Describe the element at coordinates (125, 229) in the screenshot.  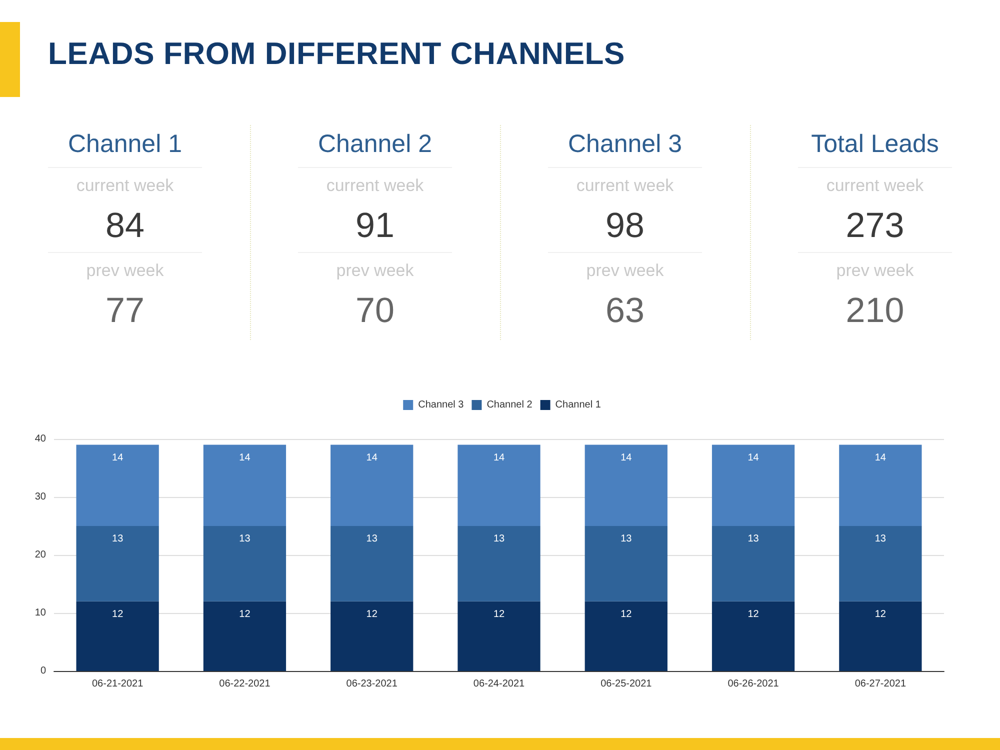
I see `data-label: 84` at that location.